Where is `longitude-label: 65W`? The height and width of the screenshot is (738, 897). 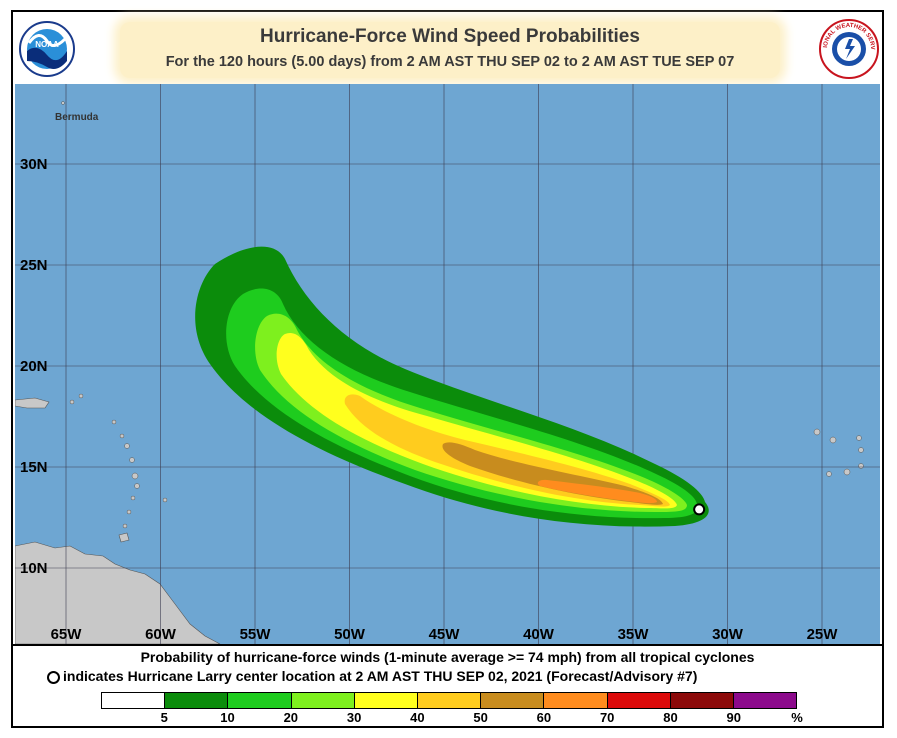 longitude-label: 65W is located at coordinates (67, 634).